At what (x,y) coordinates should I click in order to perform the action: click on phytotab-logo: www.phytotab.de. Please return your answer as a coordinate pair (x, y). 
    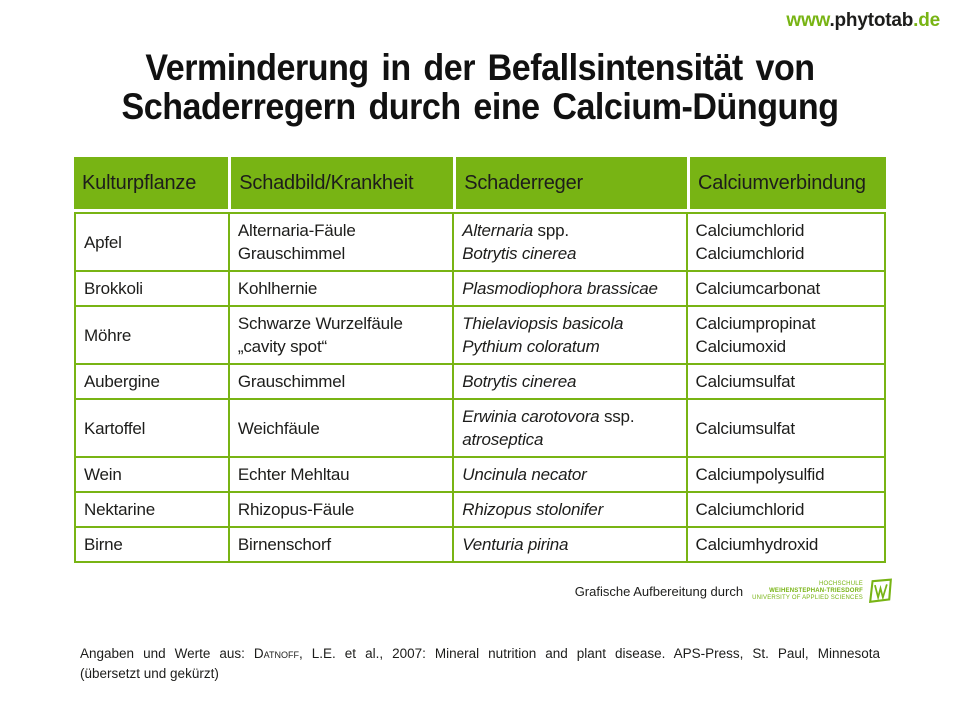
    Looking at the image, I should click on (863, 21).